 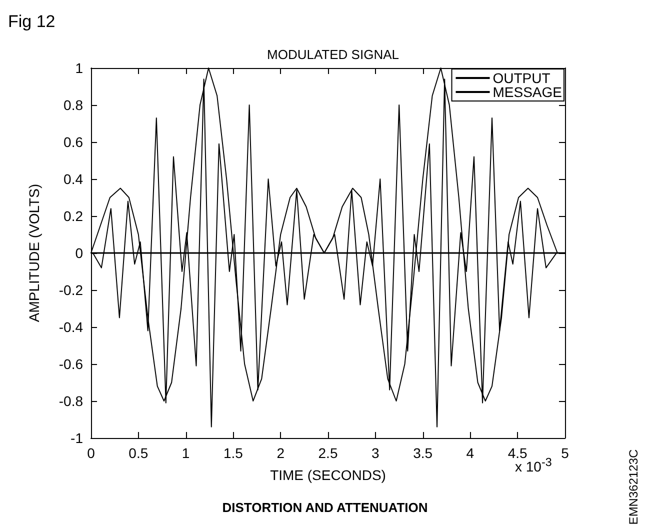 I want to click on x-tick-label: 1.5, so click(x=233, y=453).